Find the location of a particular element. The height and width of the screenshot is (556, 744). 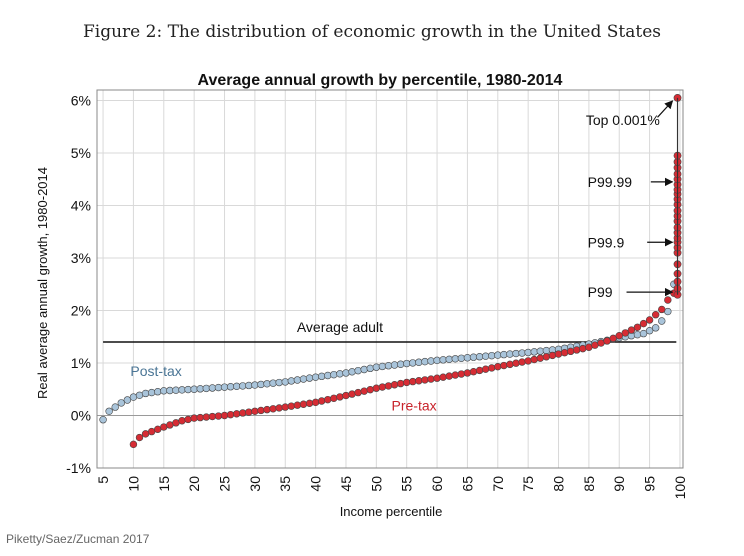

y-tick-label: 2% is located at coordinates (81, 311).